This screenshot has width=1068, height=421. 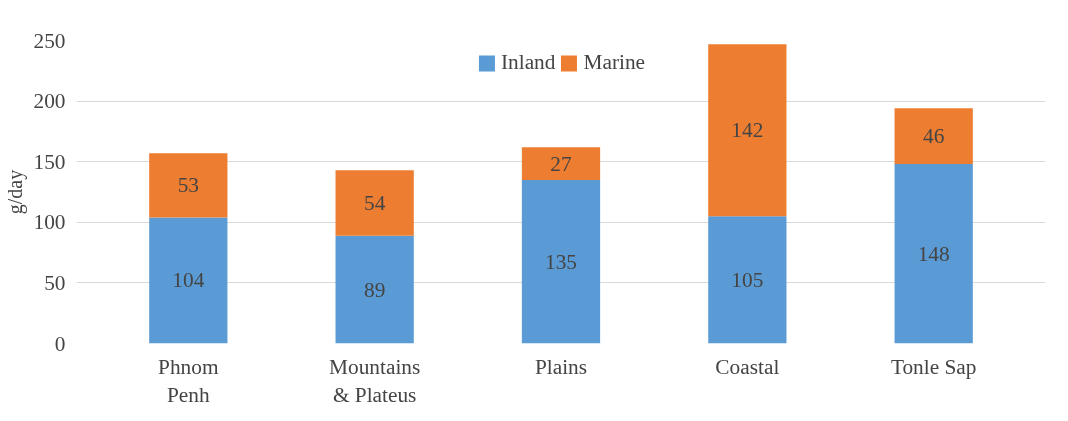 I want to click on legend-label: Marine, so click(x=614, y=62).